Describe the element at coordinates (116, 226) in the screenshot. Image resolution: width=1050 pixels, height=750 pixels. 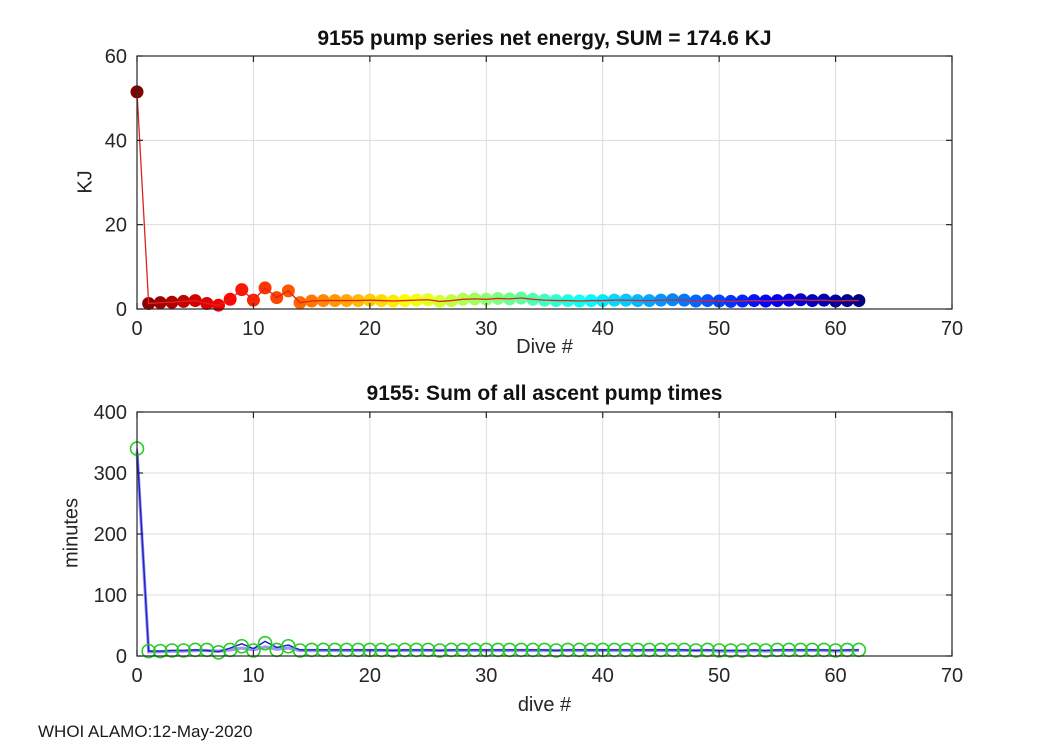
I see `y-tick-label: 20` at that location.